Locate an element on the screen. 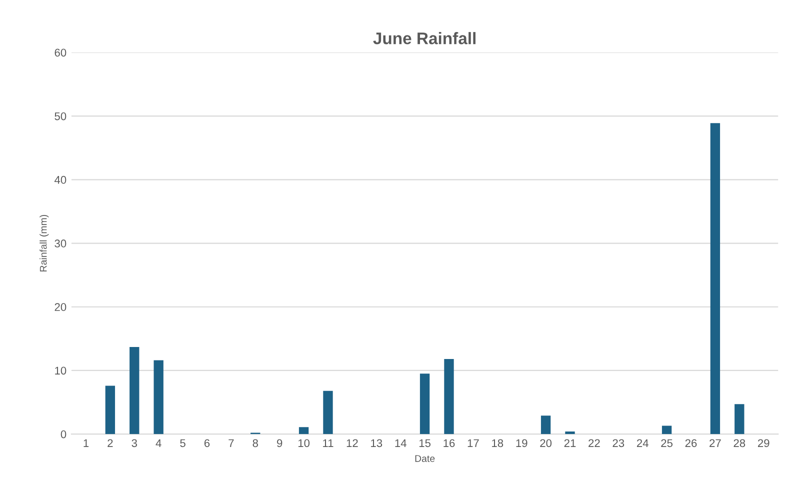 The image size is (794, 477). y-axis-title: Rainfall (mm) is located at coordinates (44, 243).